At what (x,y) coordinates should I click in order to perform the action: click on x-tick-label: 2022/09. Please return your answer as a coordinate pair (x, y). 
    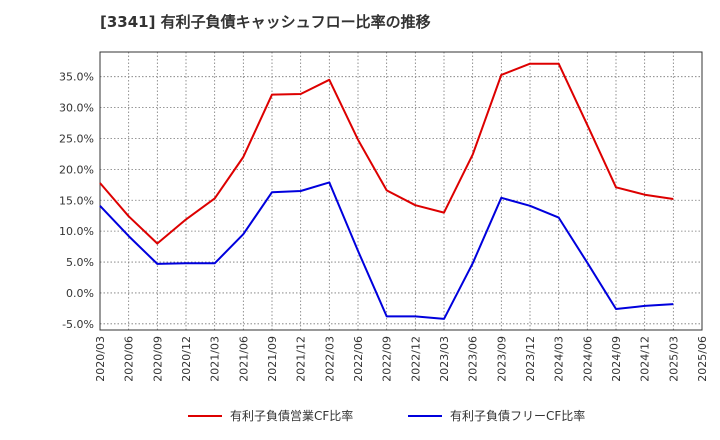
    Looking at the image, I should click on (387, 359).